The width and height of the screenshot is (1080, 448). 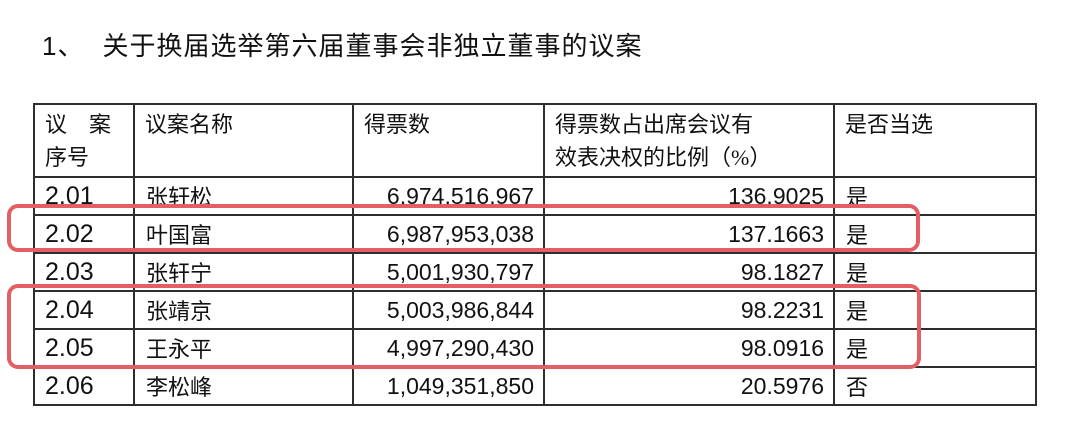 I want to click on table-row: 2.06 李松峰 1,049,351,850 20.5976 否, so click(x=535, y=386).